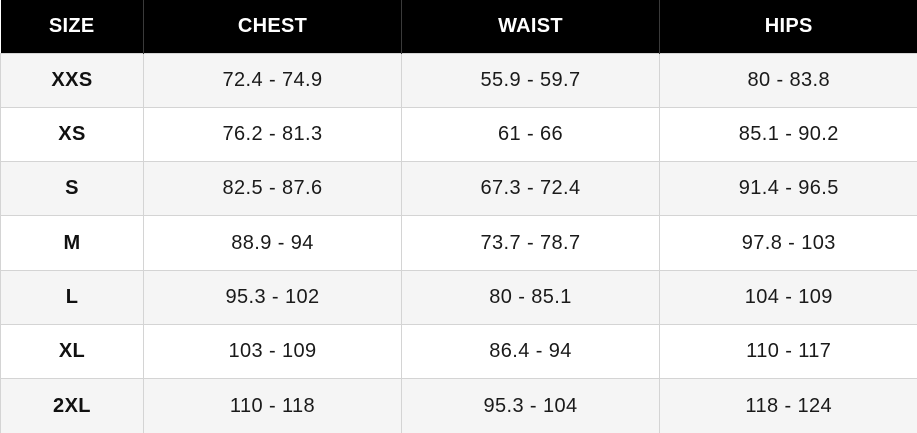 Image resolution: width=917 pixels, height=433 pixels. Describe the element at coordinates (272, 243) in the screenshot. I see `cell-chest: 88.9 - 94` at that location.